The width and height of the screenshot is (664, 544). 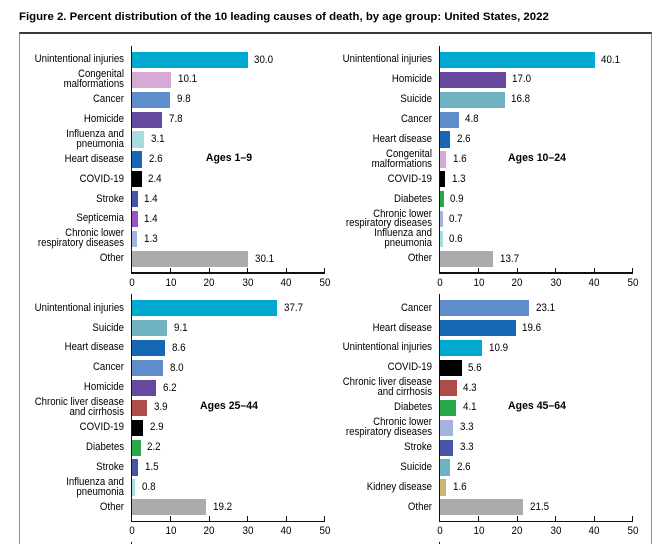 What do you see at coordinates (545, 307) in the screenshot?
I see `value-label: 23.1` at bounding box center [545, 307].